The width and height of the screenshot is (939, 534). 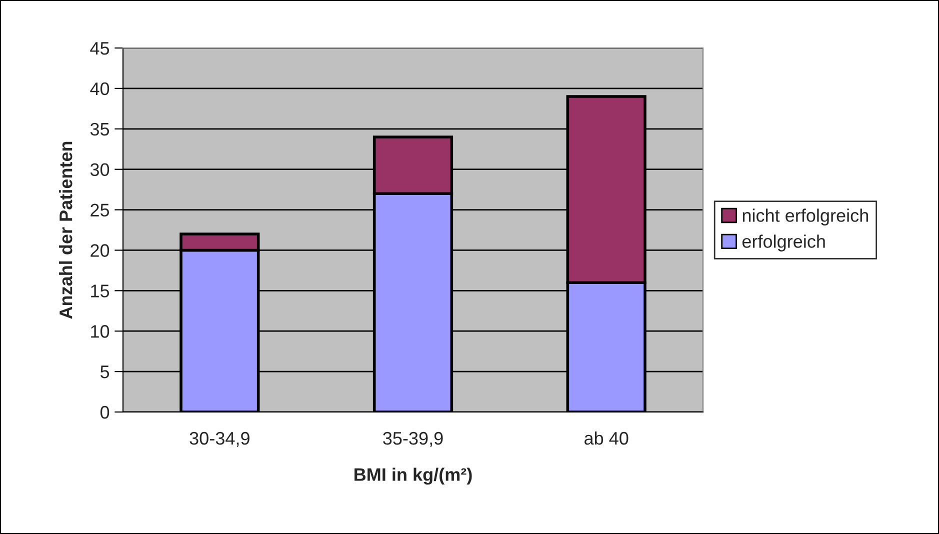 What do you see at coordinates (783, 243) in the screenshot?
I see `legend-label: erfolgreich` at bounding box center [783, 243].